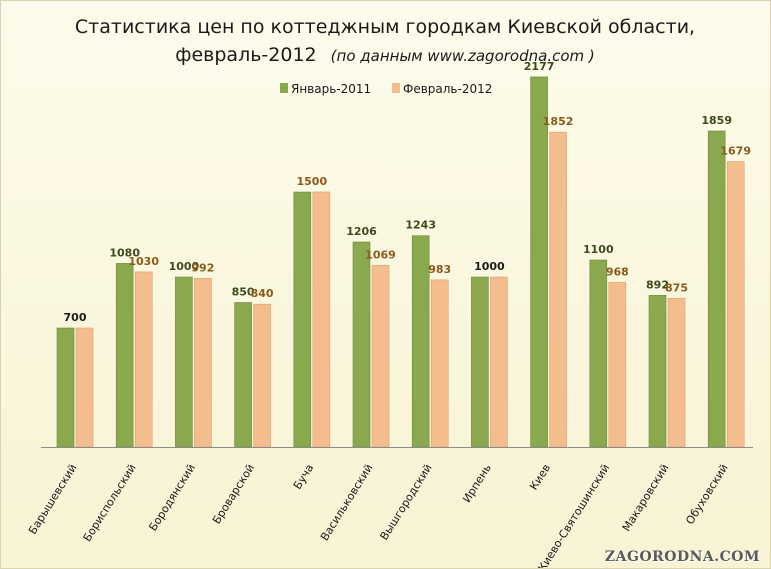 Image resolution: width=771 pixels, height=569 pixels. I want to click on category-label-8: Киев, so click(540, 477).